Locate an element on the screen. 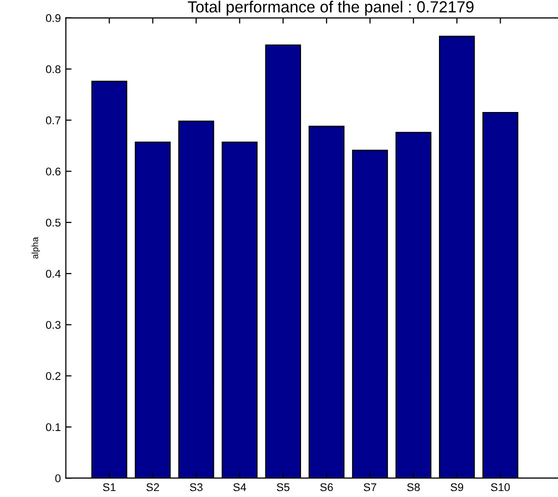 Image resolution: width=558 pixels, height=497 pixels. y-tick-label: 0.1 is located at coordinates (53, 427).